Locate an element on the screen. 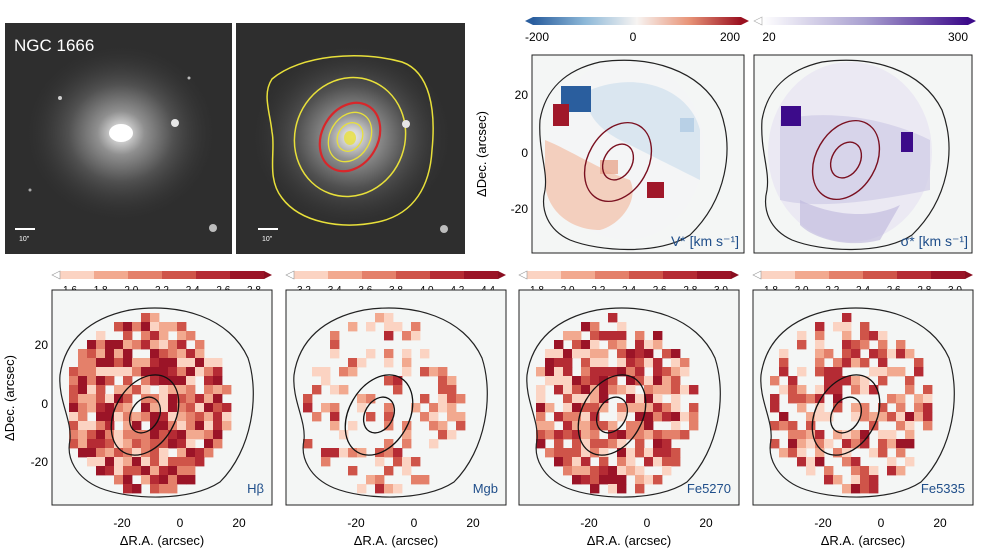  isophote-ellipse is located at coordinates (612, 415).